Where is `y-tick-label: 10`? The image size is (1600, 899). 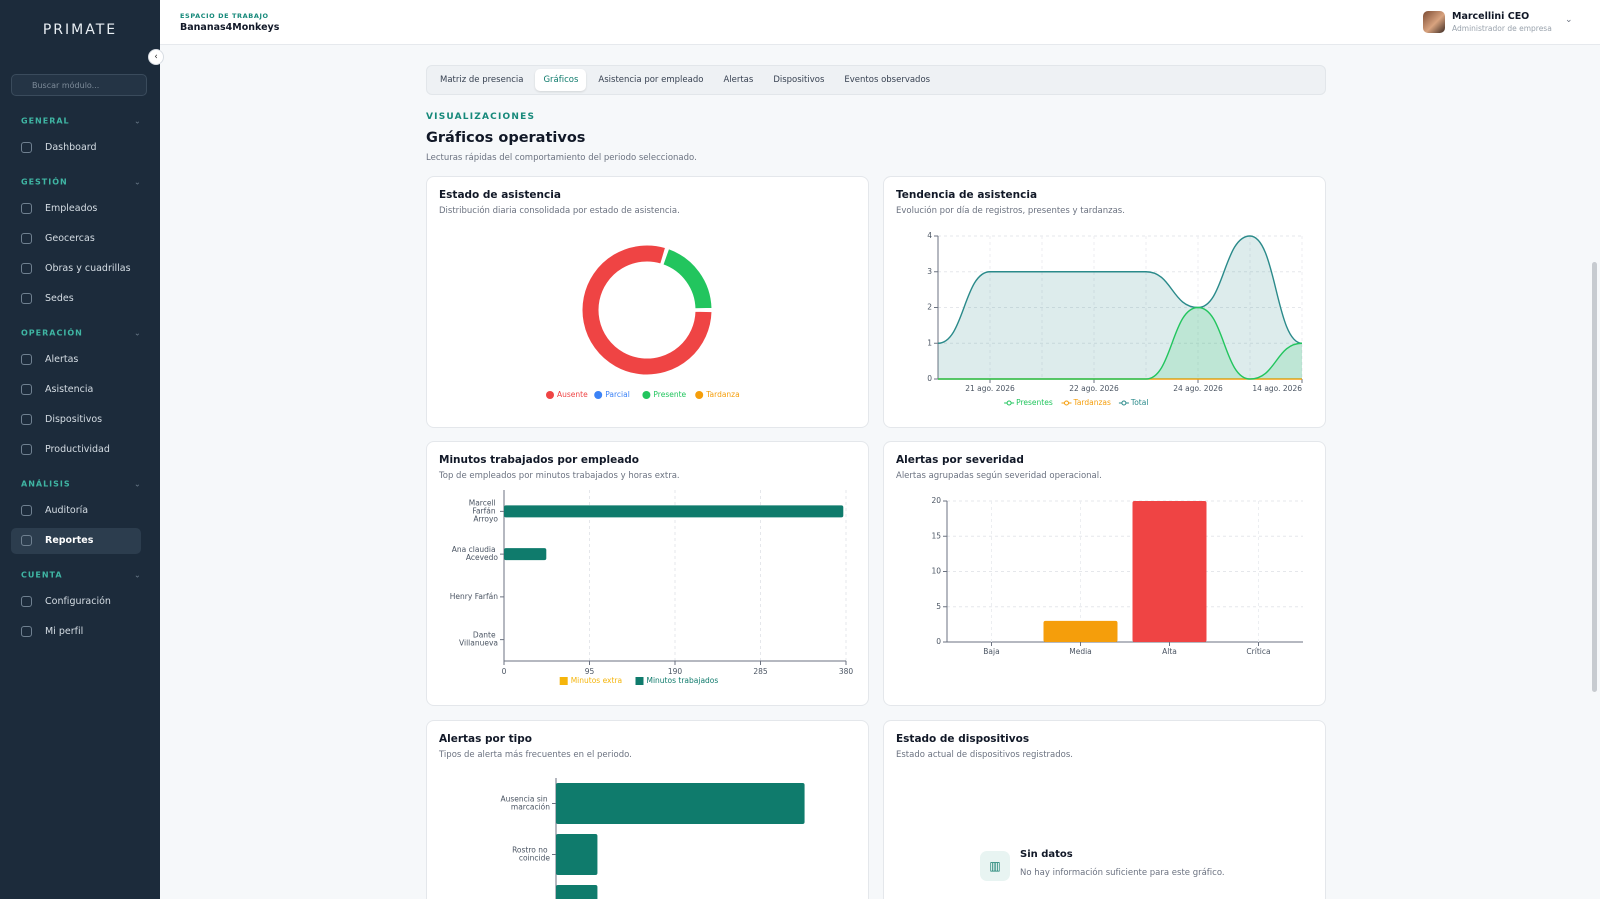
y-tick-label: 10 is located at coordinates (936, 571).